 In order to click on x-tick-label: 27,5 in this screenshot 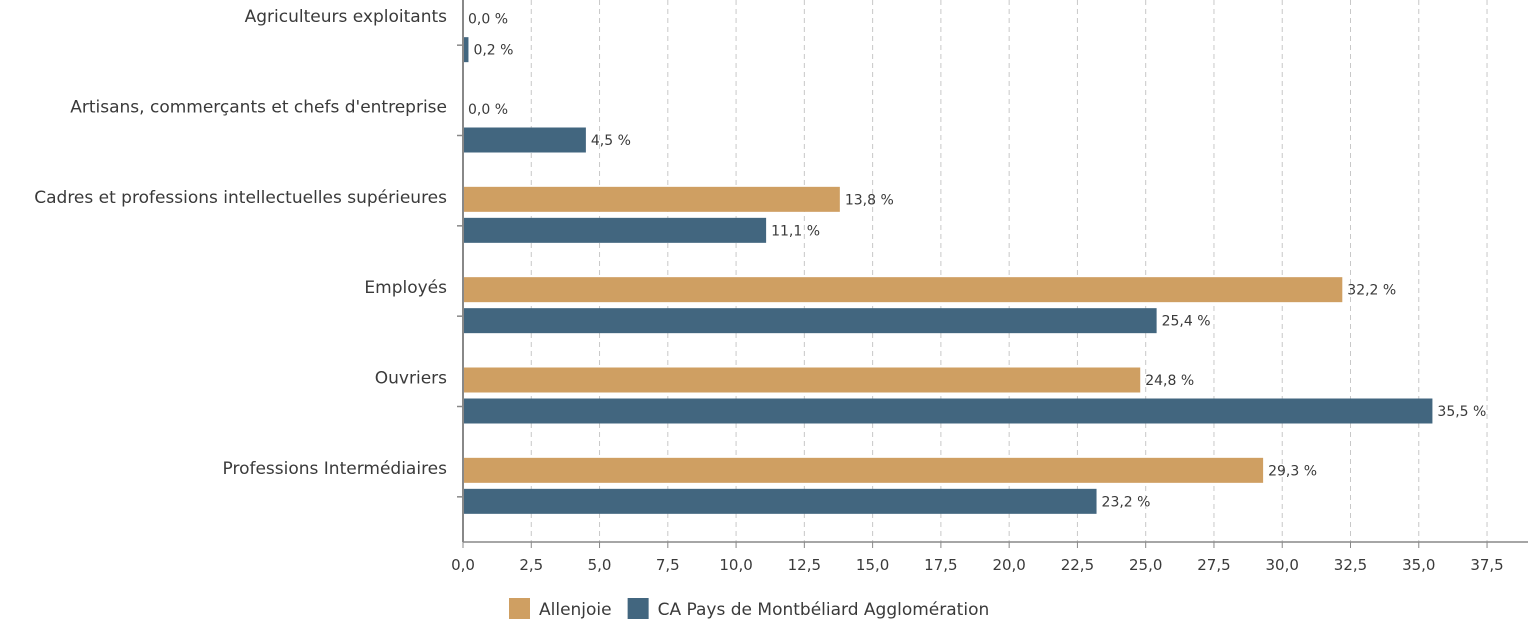, I will do `click(1213, 565)`.